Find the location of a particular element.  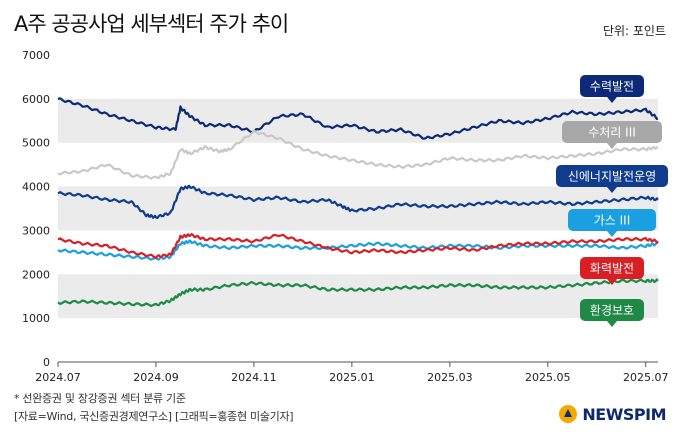

y-tick-label: 2000 is located at coordinates (36, 274).